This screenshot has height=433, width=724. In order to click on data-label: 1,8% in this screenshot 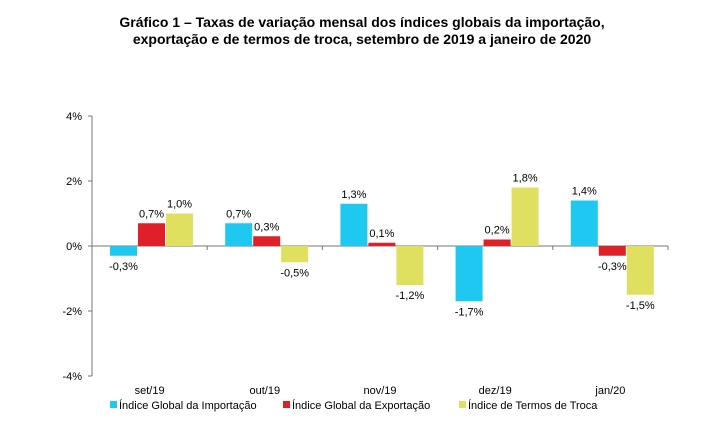, I will do `click(525, 179)`.